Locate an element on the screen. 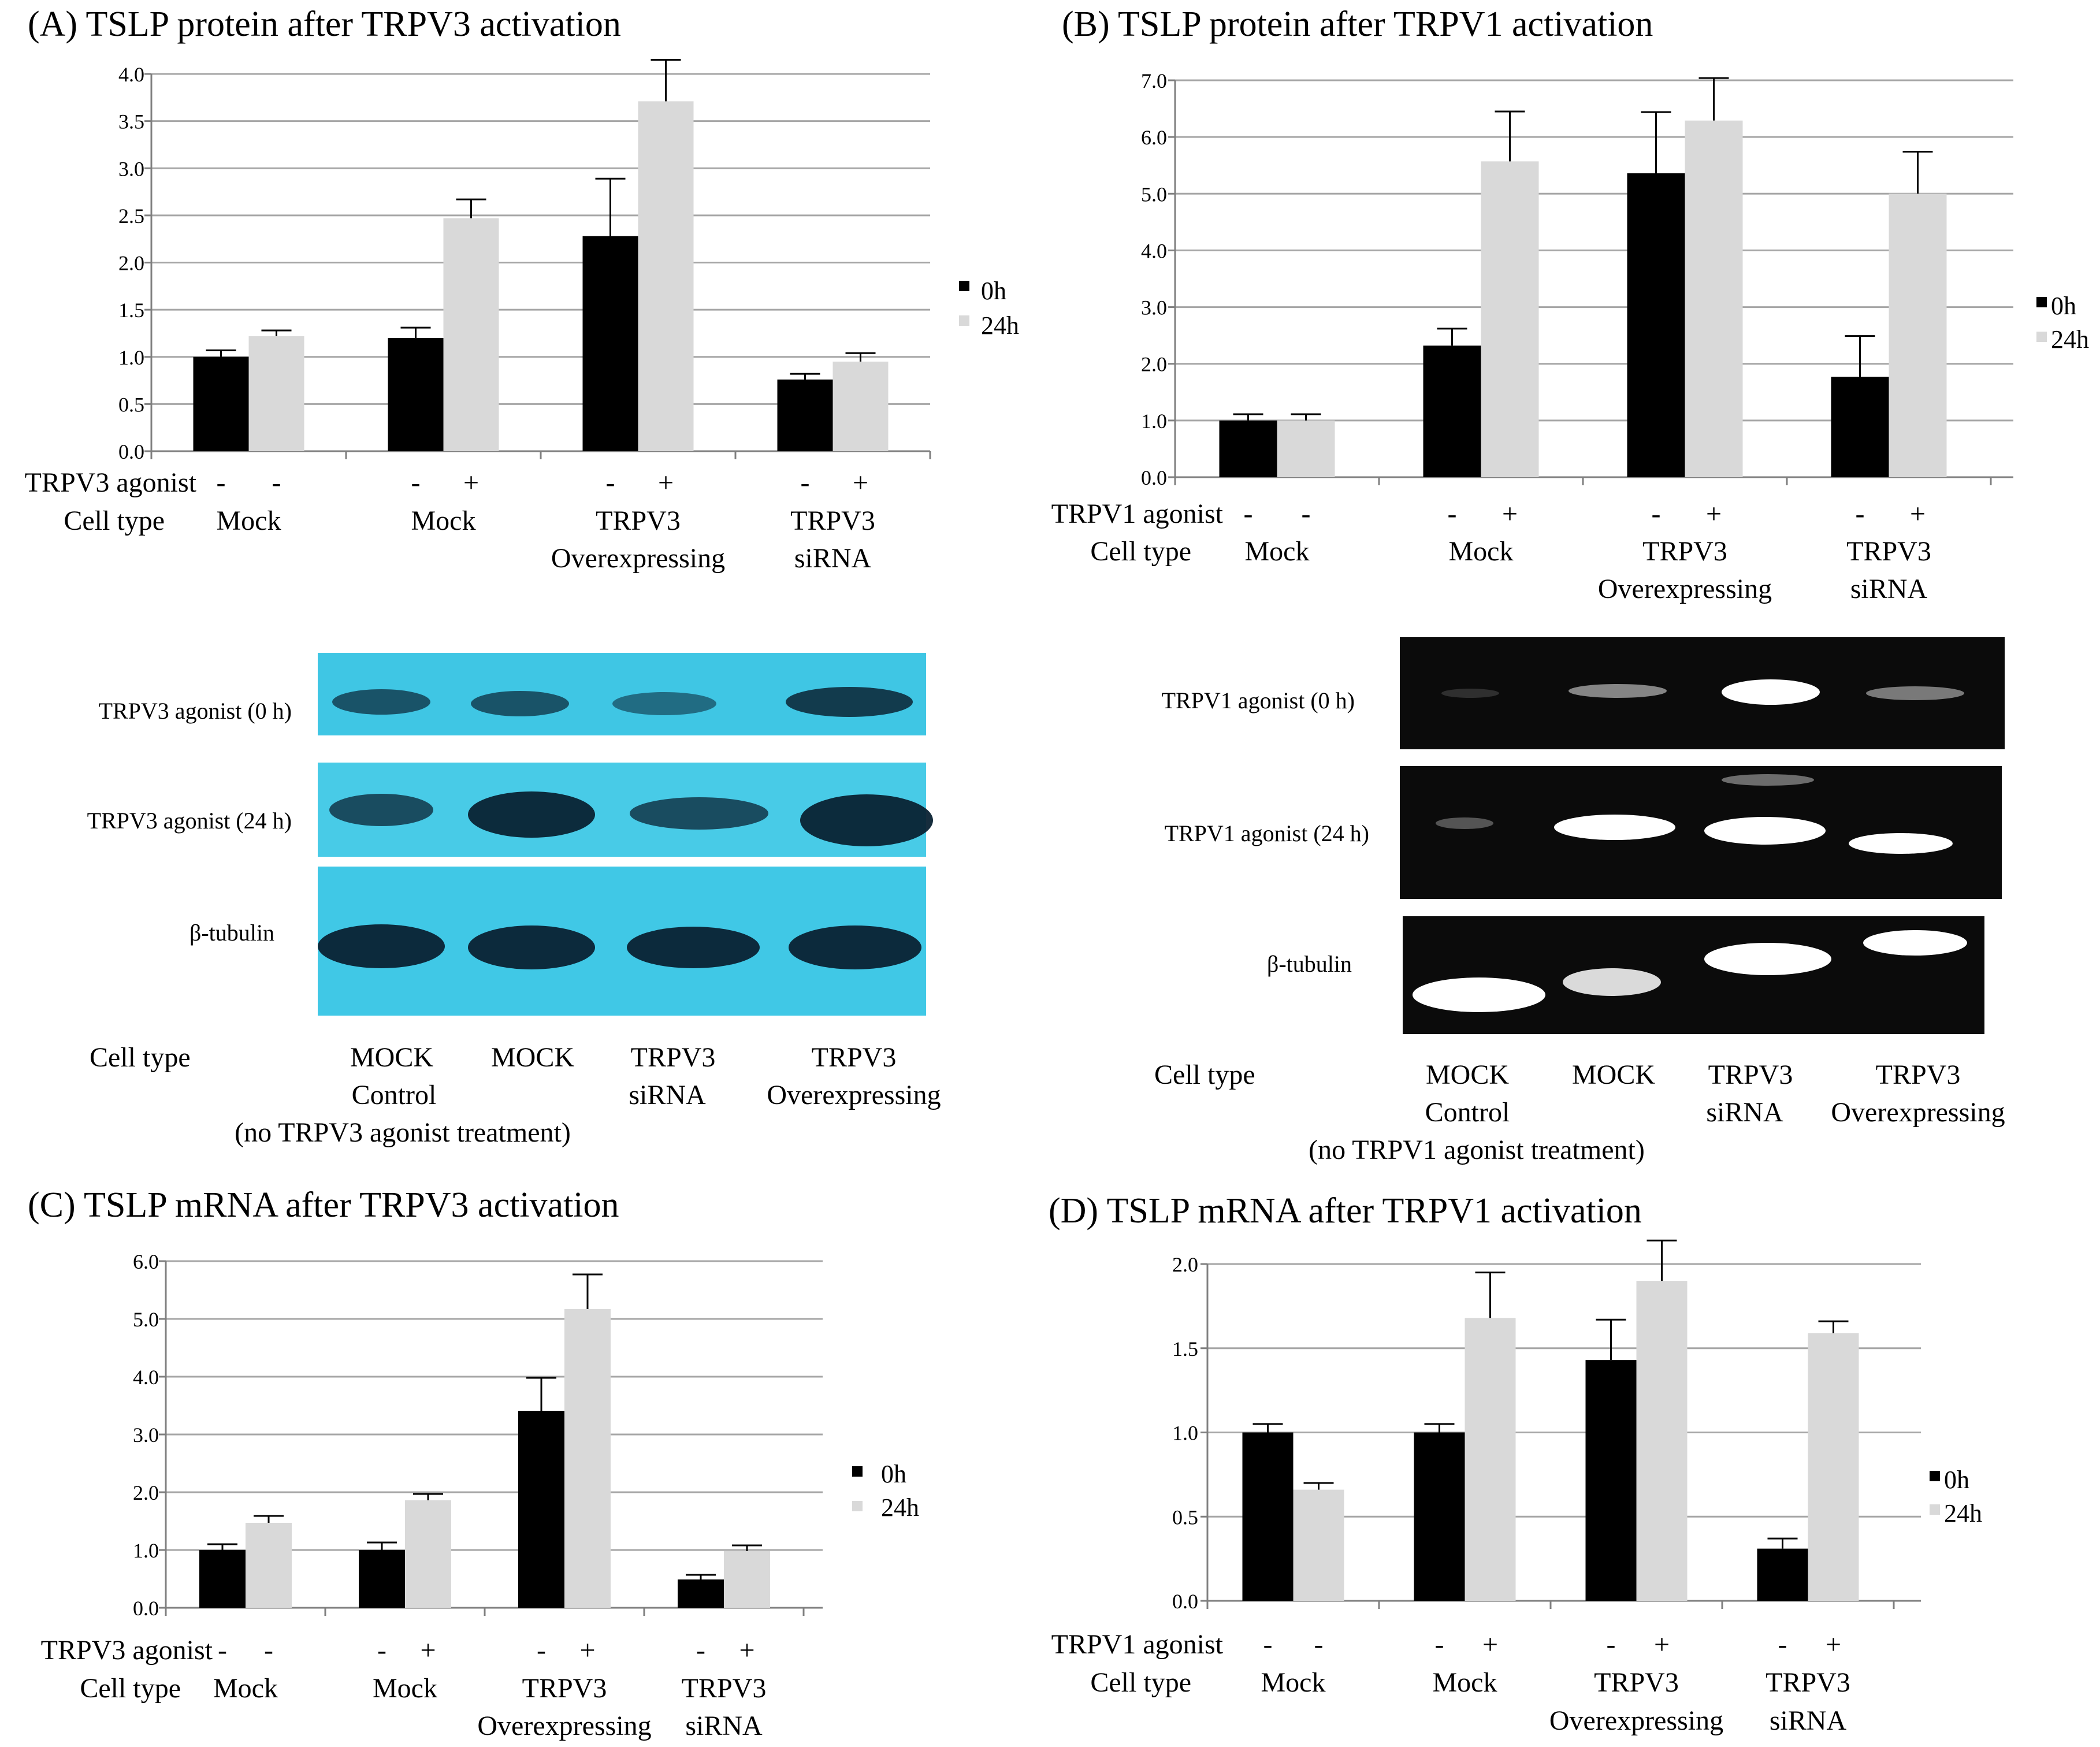  blot-A-row-label-0: TRPV3 agonist (0 h) is located at coordinates (196, 711).